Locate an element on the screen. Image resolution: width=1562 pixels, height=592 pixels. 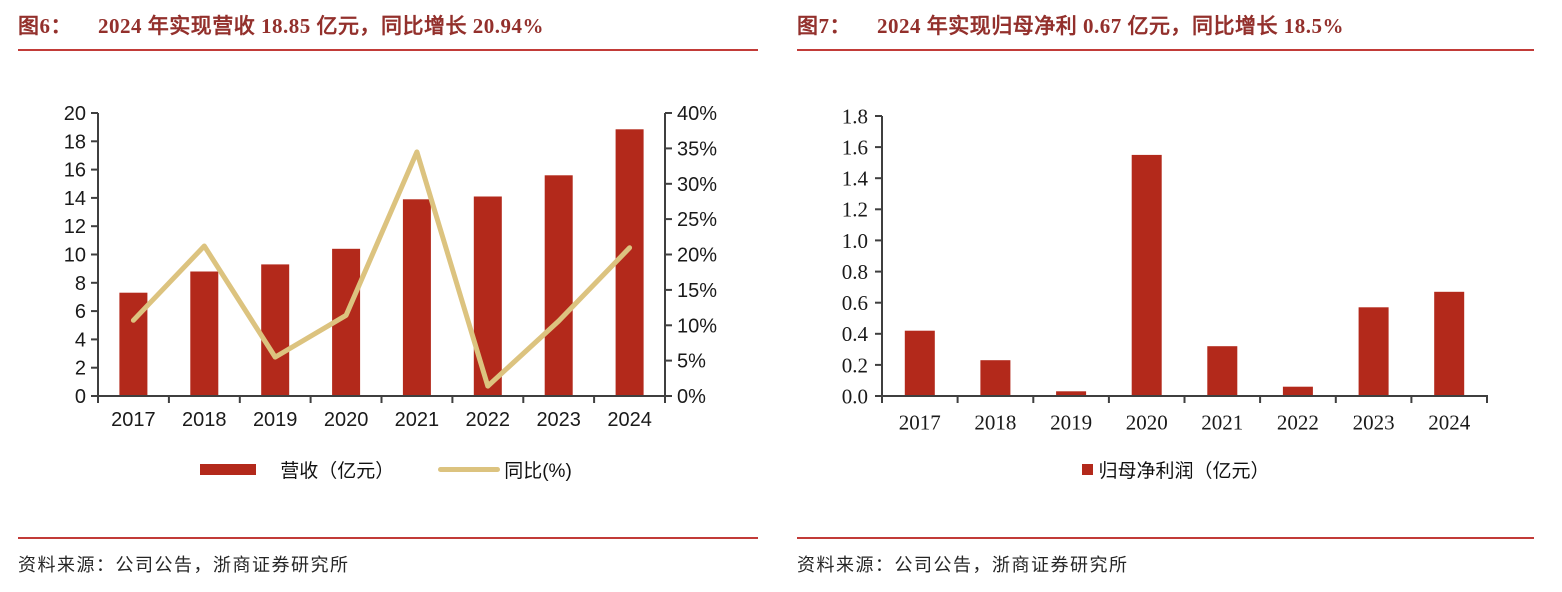
figure7-source: 资料来源：公司公告，浙商证券研究所 is located at coordinates (963, 565).